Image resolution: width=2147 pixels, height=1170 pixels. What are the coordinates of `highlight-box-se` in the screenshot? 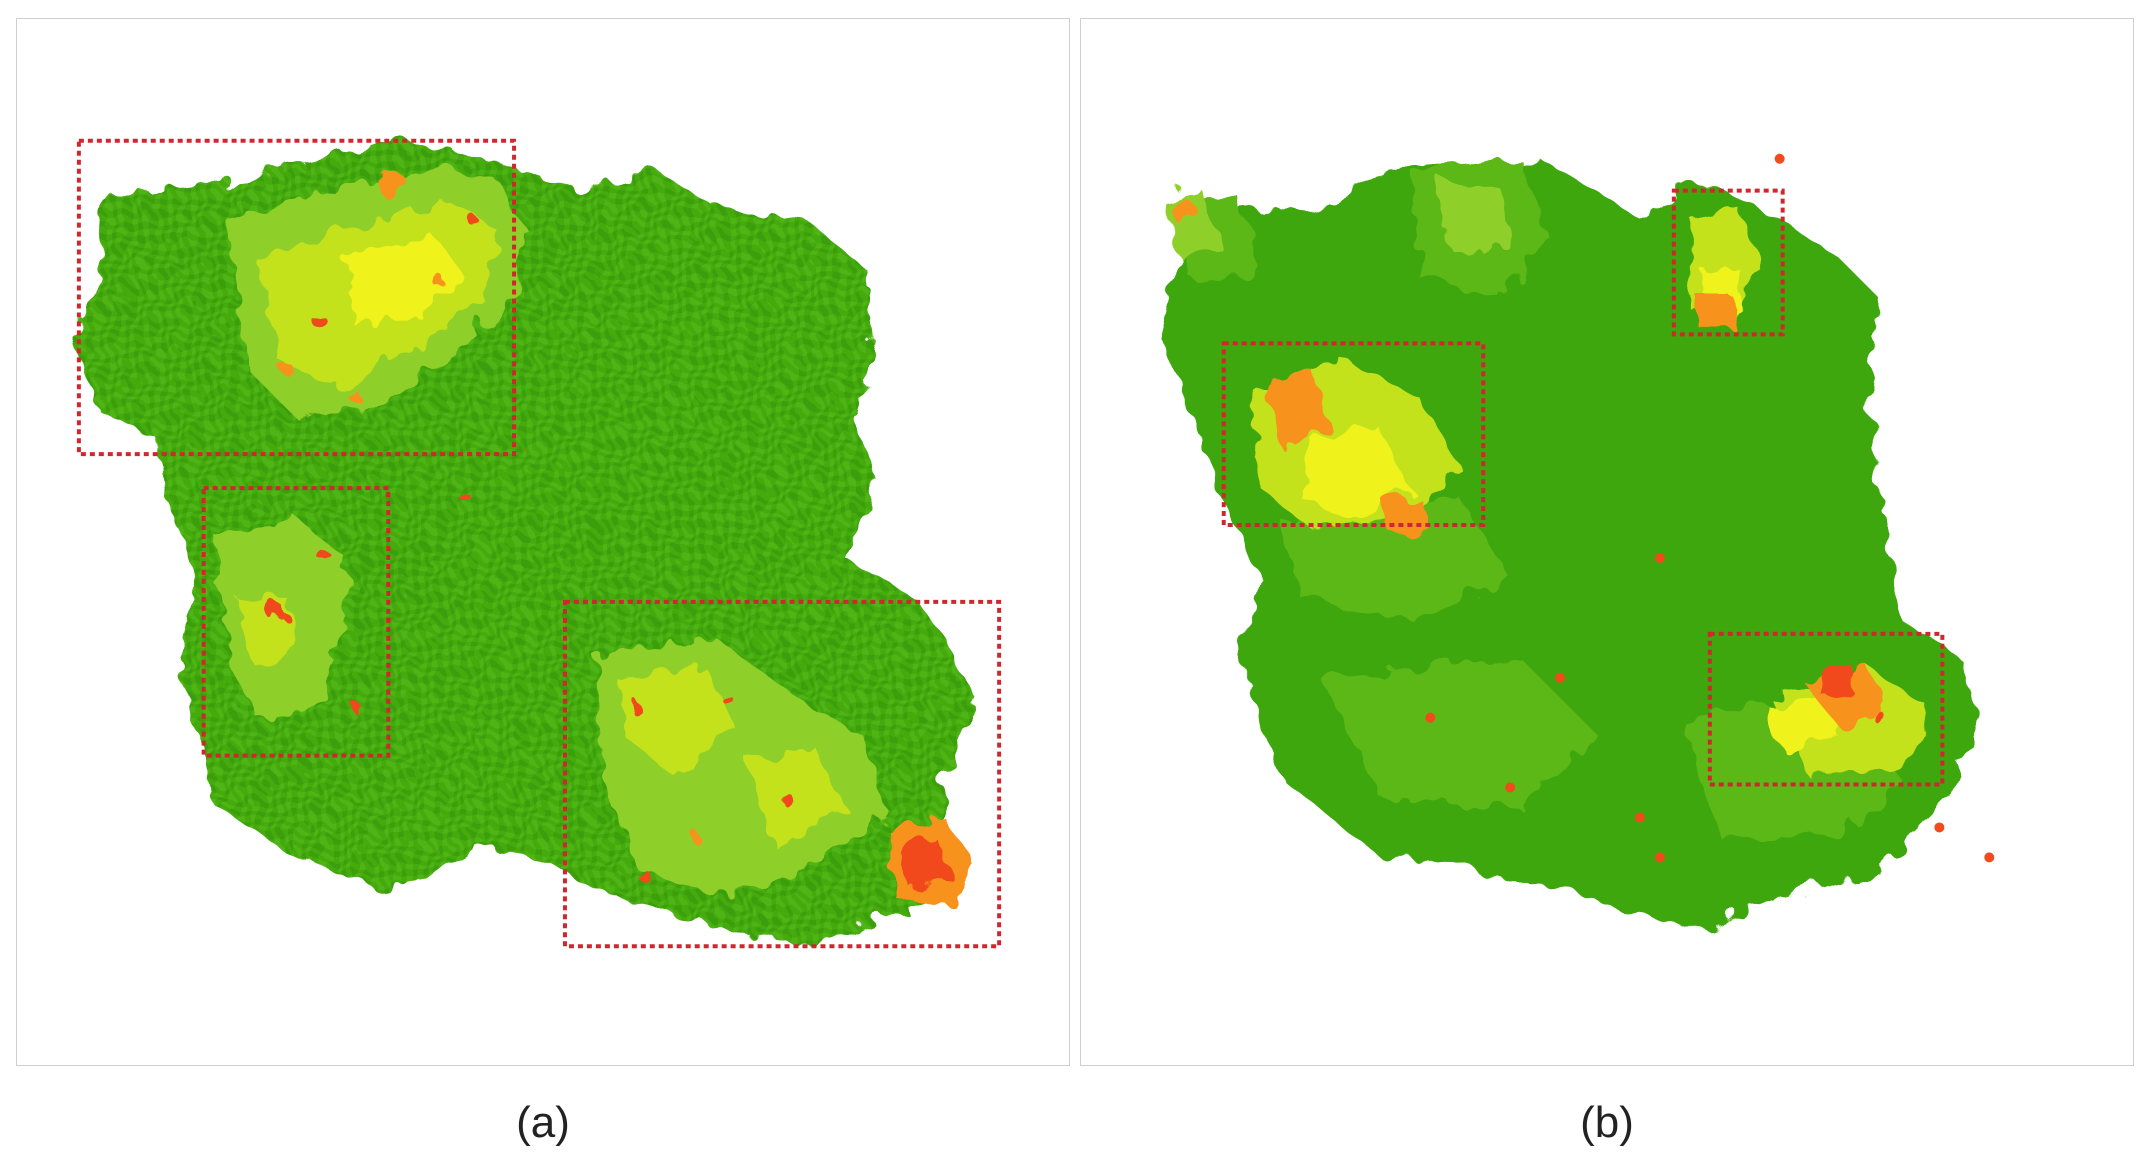 It's located at (782, 774).